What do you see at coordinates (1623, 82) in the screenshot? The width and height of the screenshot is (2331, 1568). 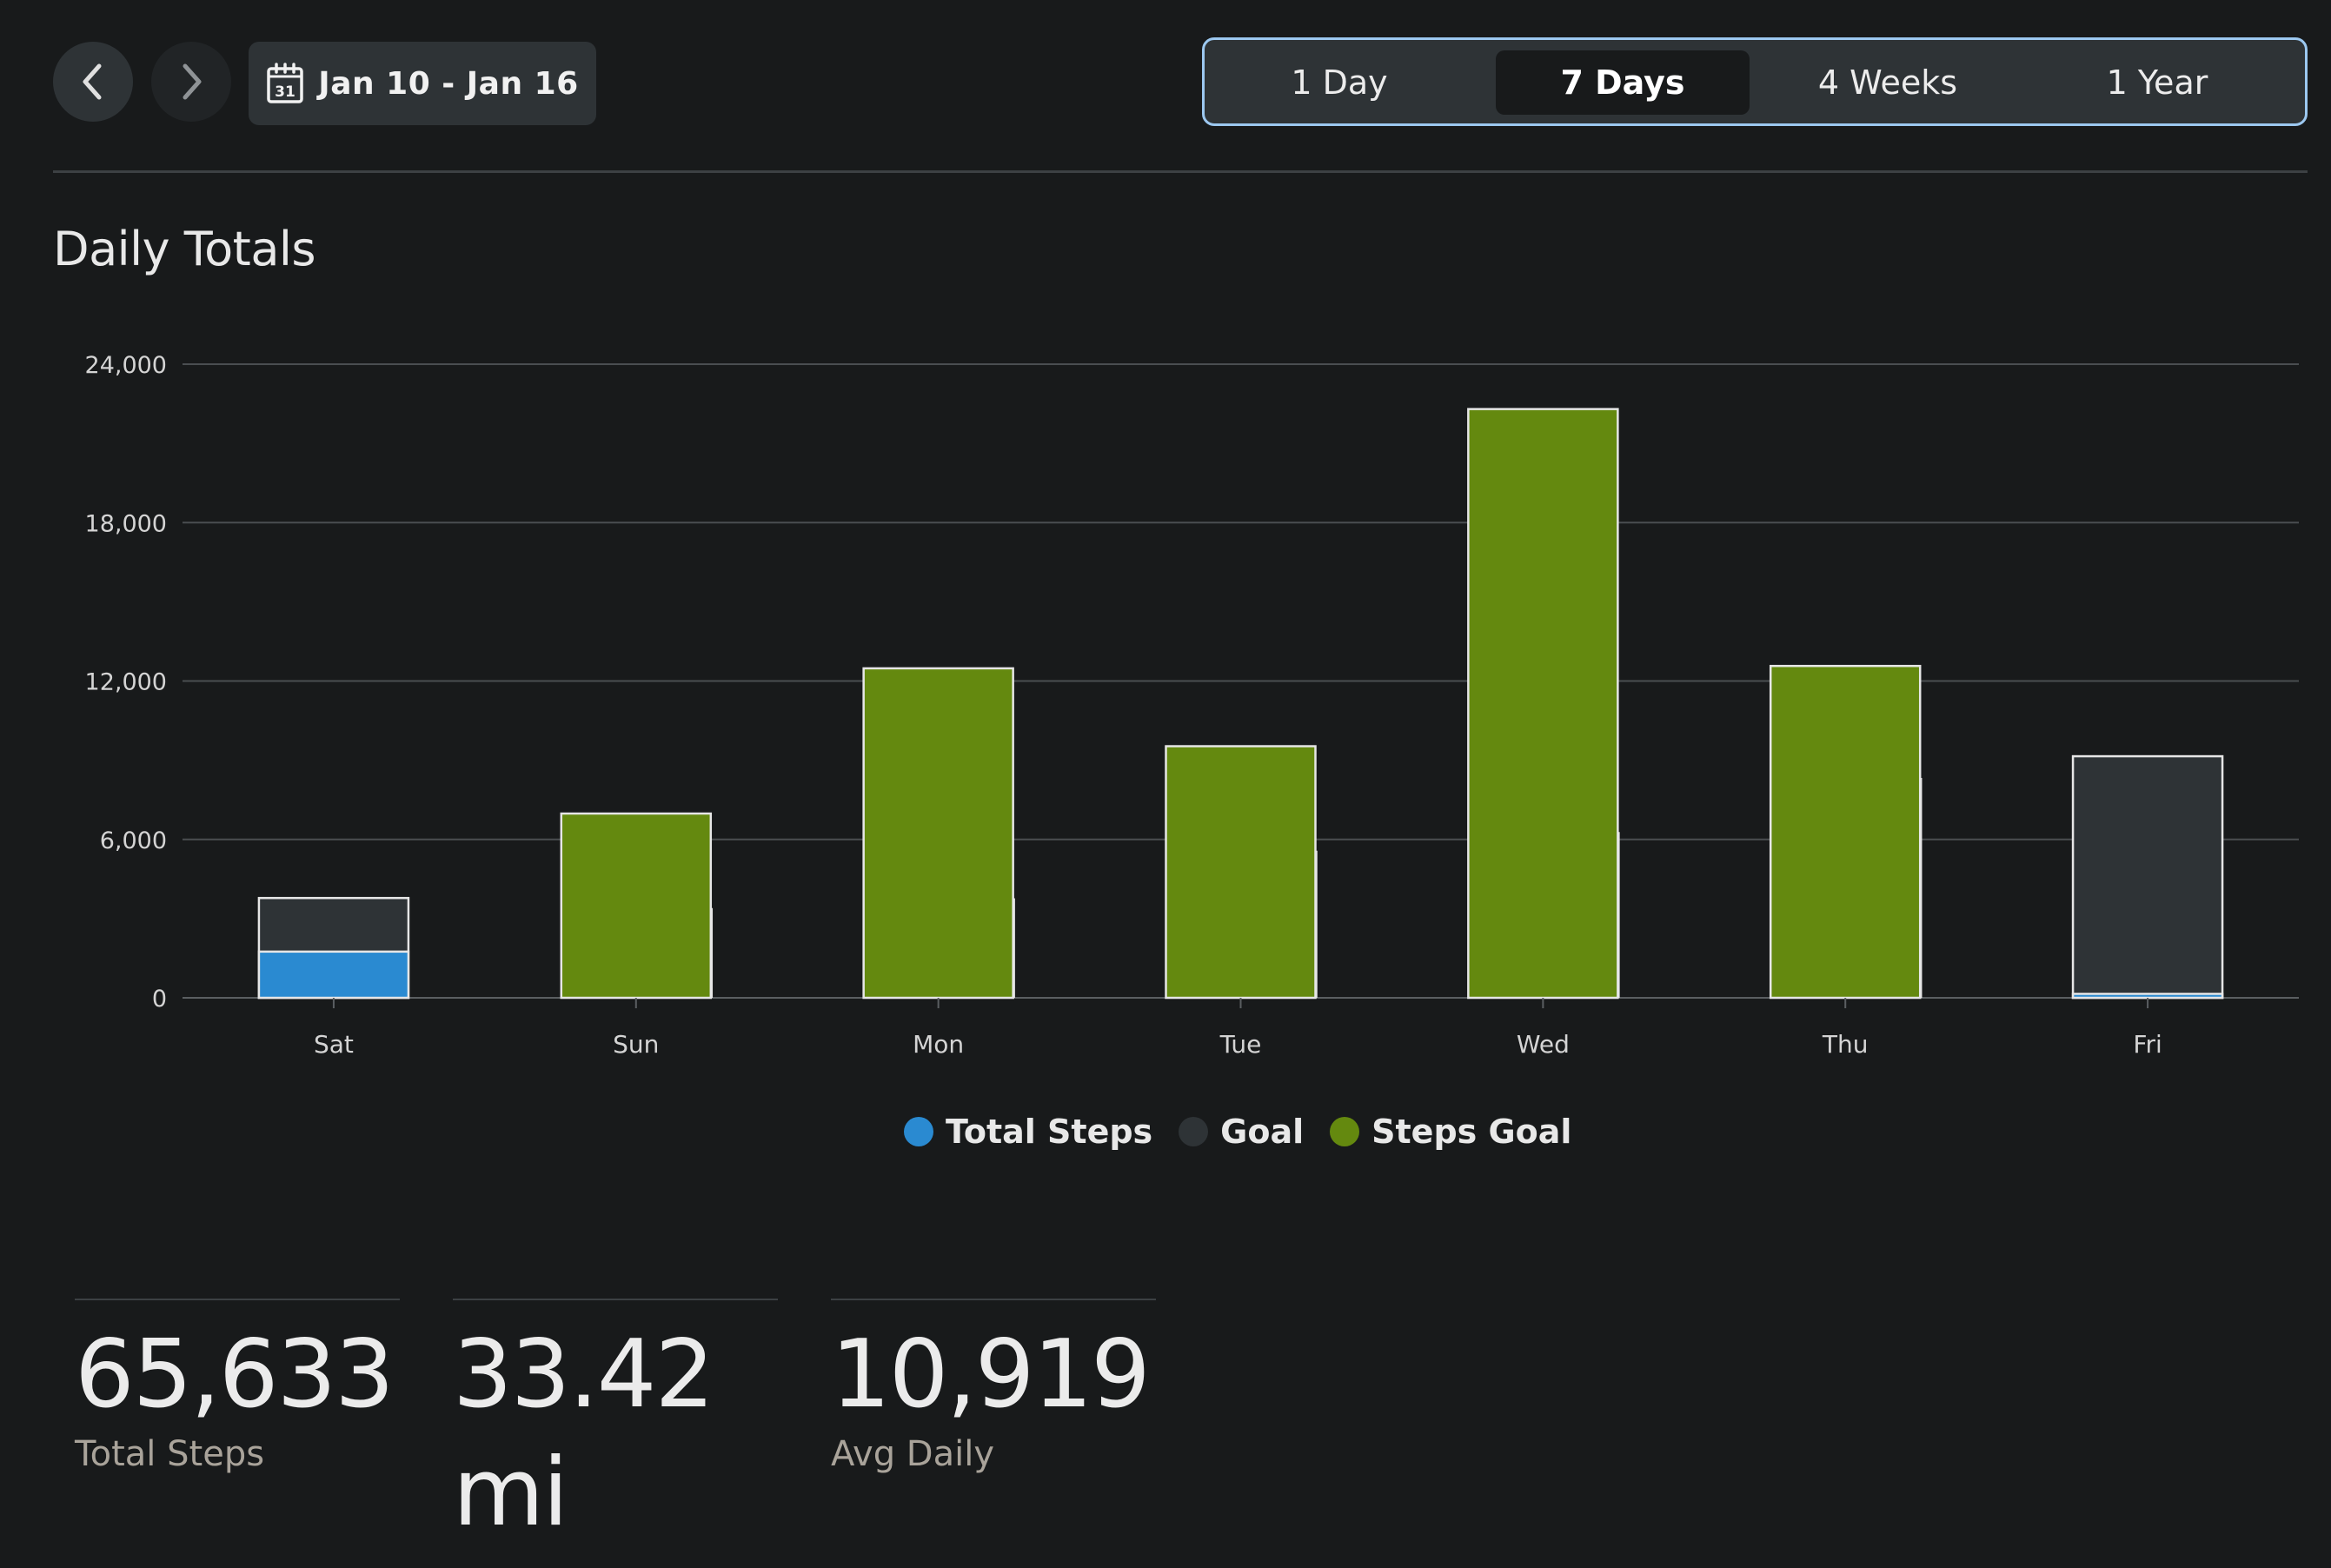 I see `tab-7-days: 7 Days` at bounding box center [1623, 82].